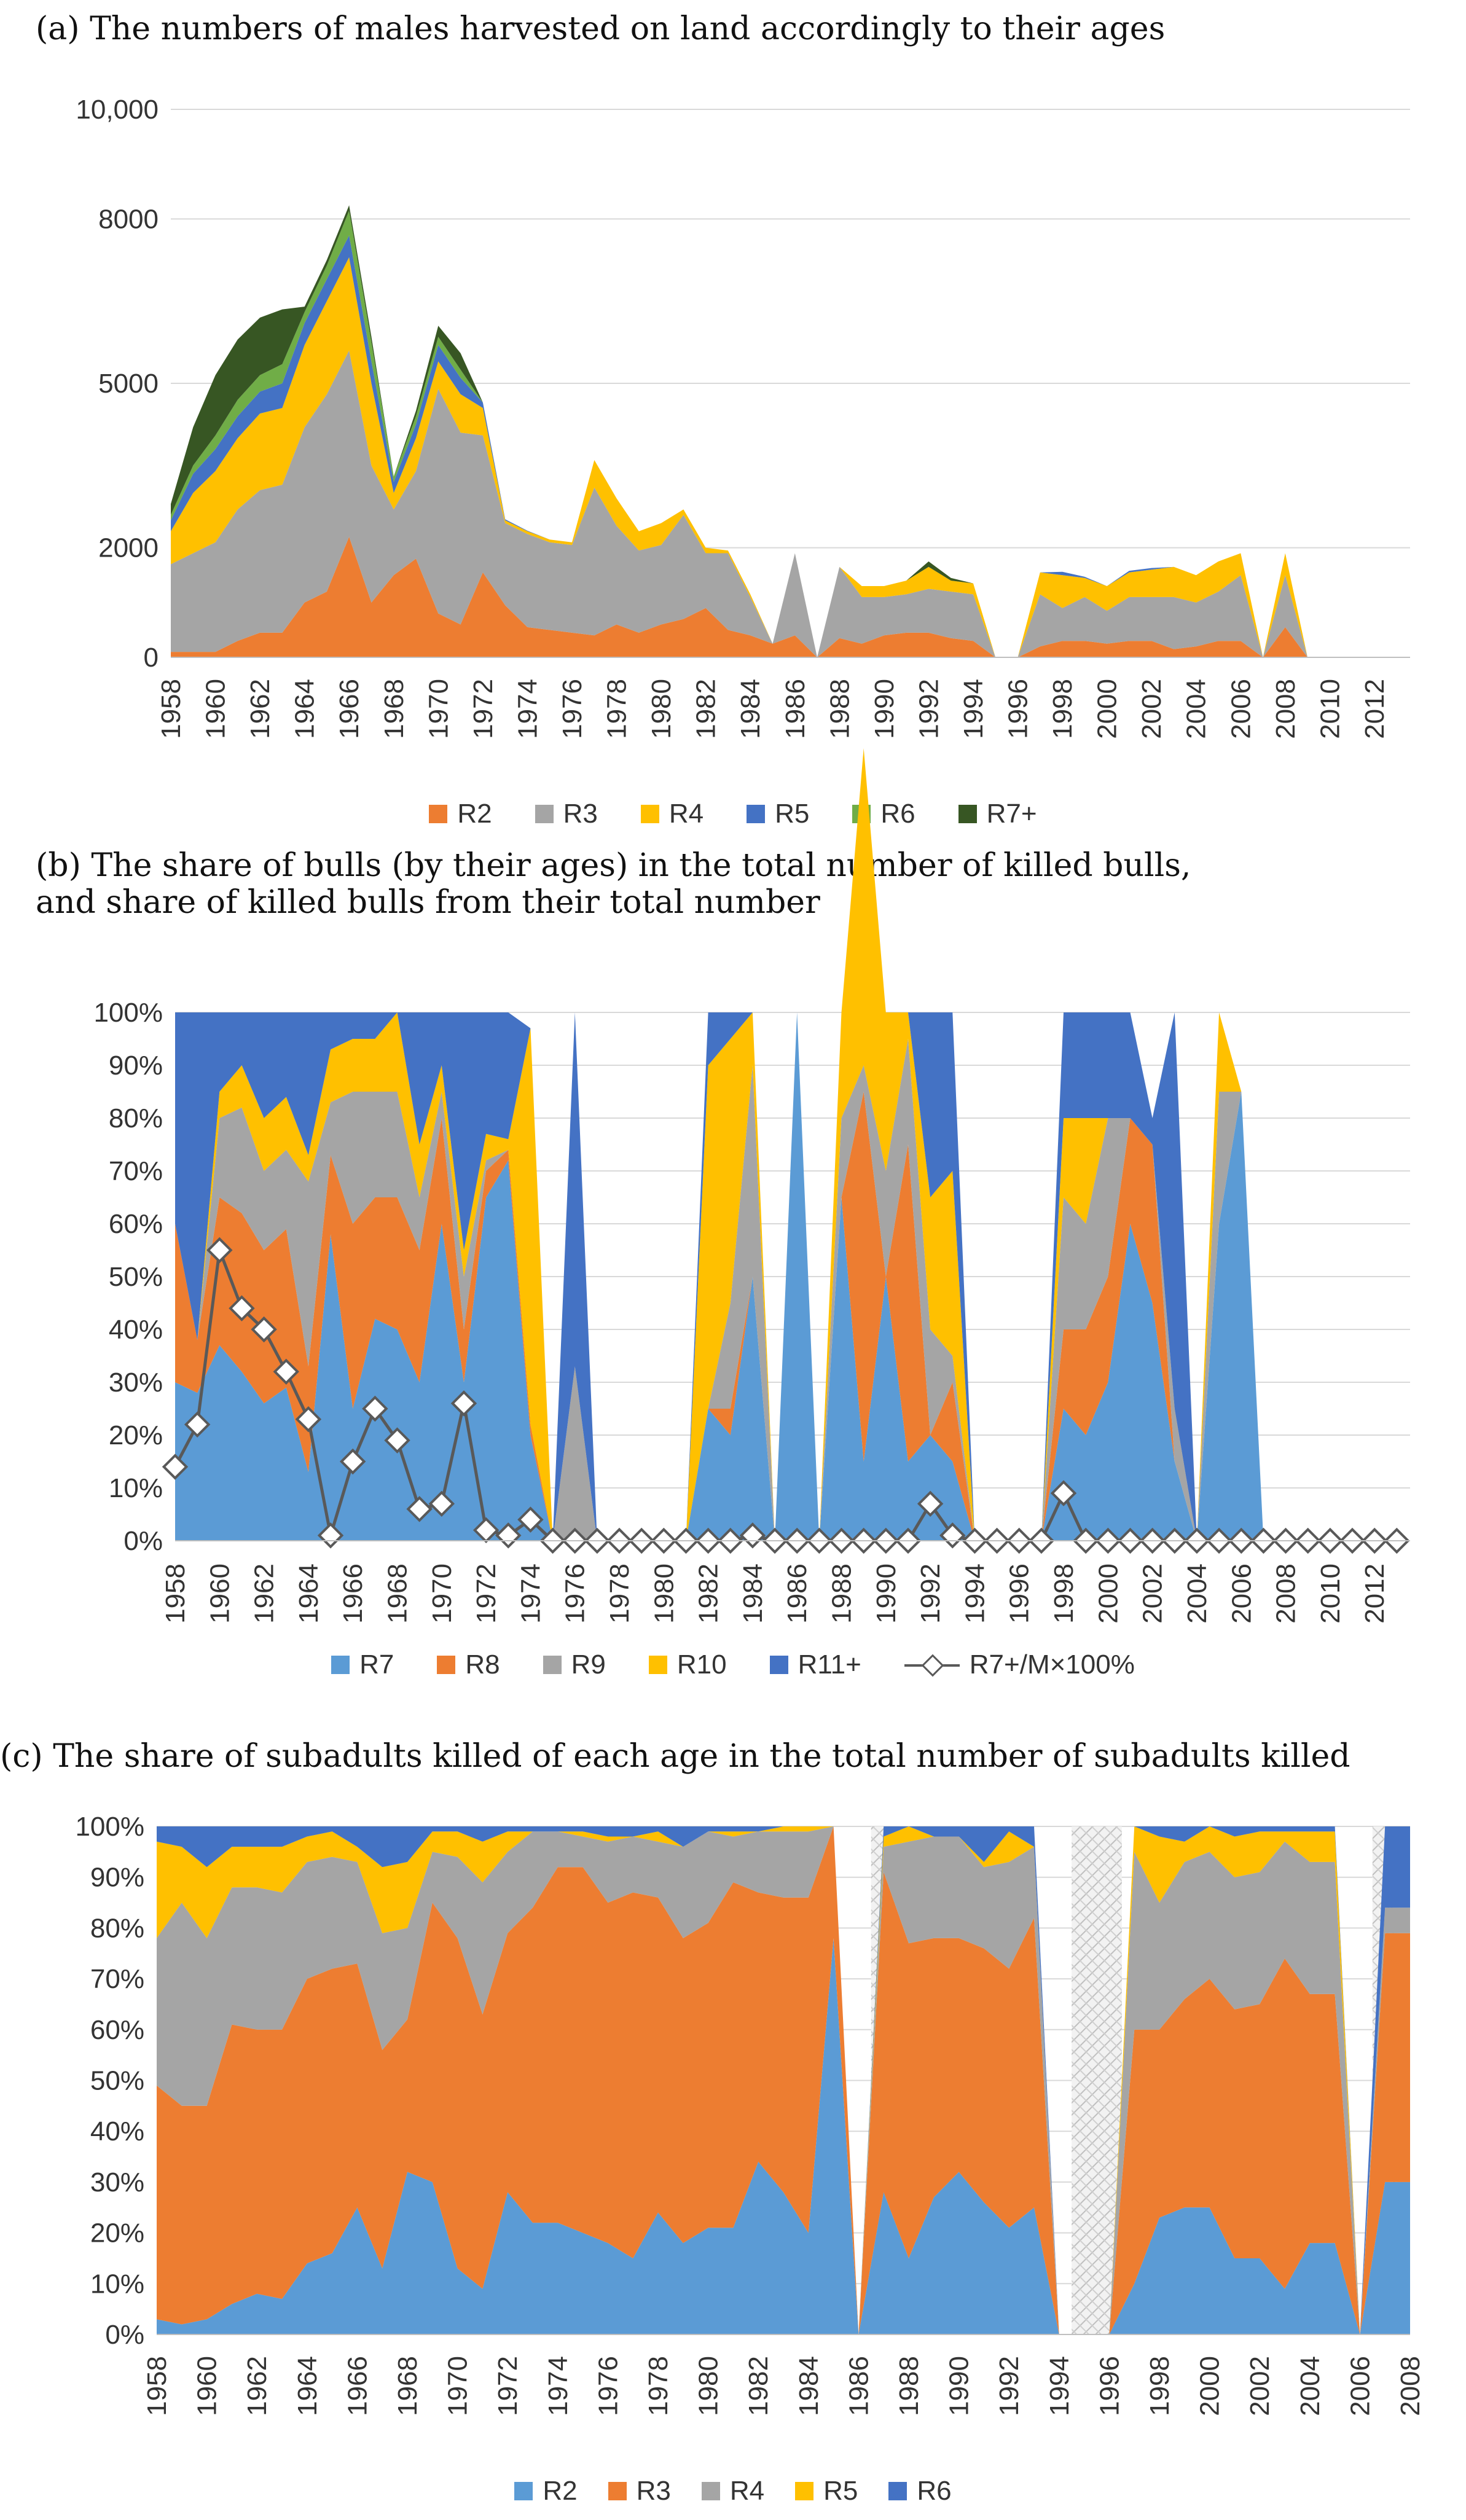 The image size is (1466, 2520). I want to click on x-tick-label: 2010, so click(1331, 1594).